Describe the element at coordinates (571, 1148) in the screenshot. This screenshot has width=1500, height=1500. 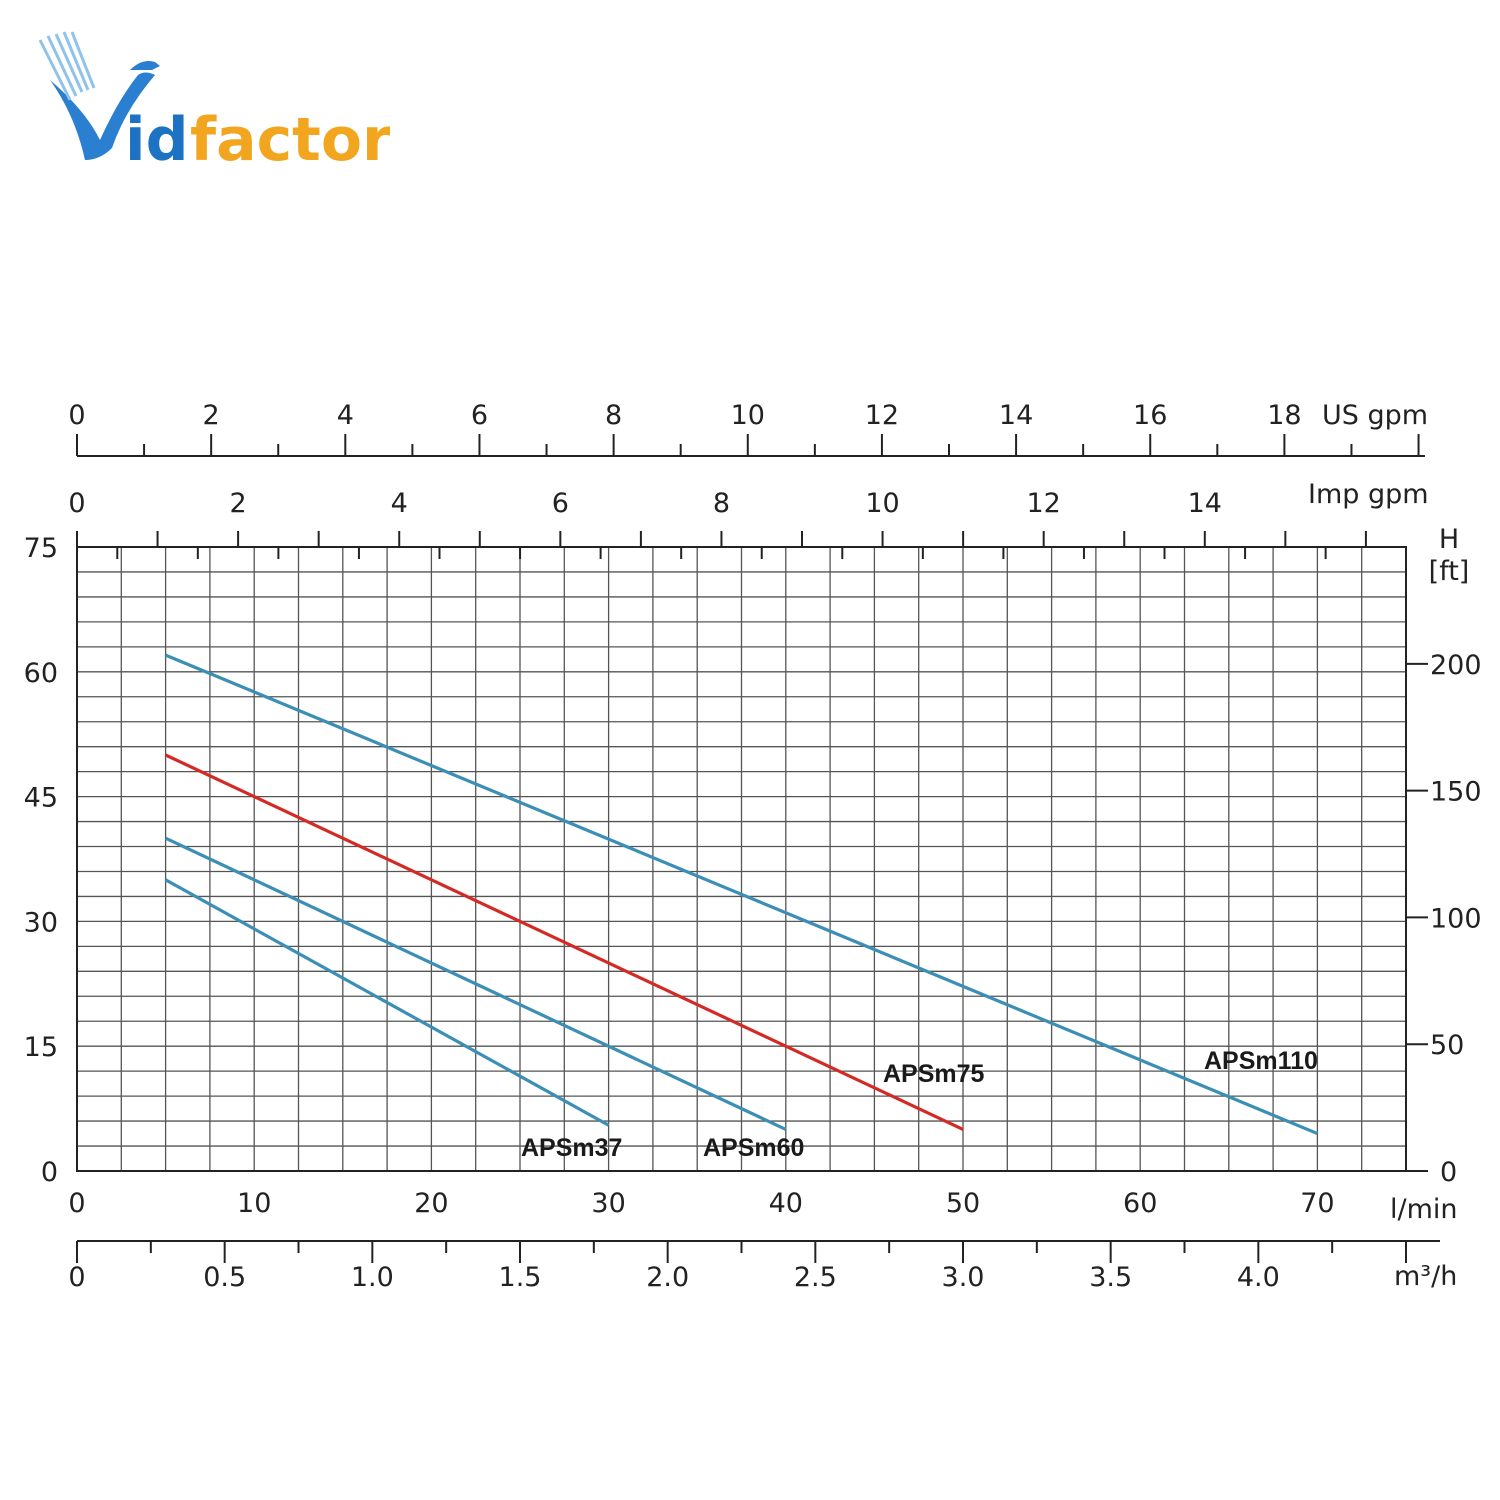
I see `series-label-apsm37: APSm37` at that location.